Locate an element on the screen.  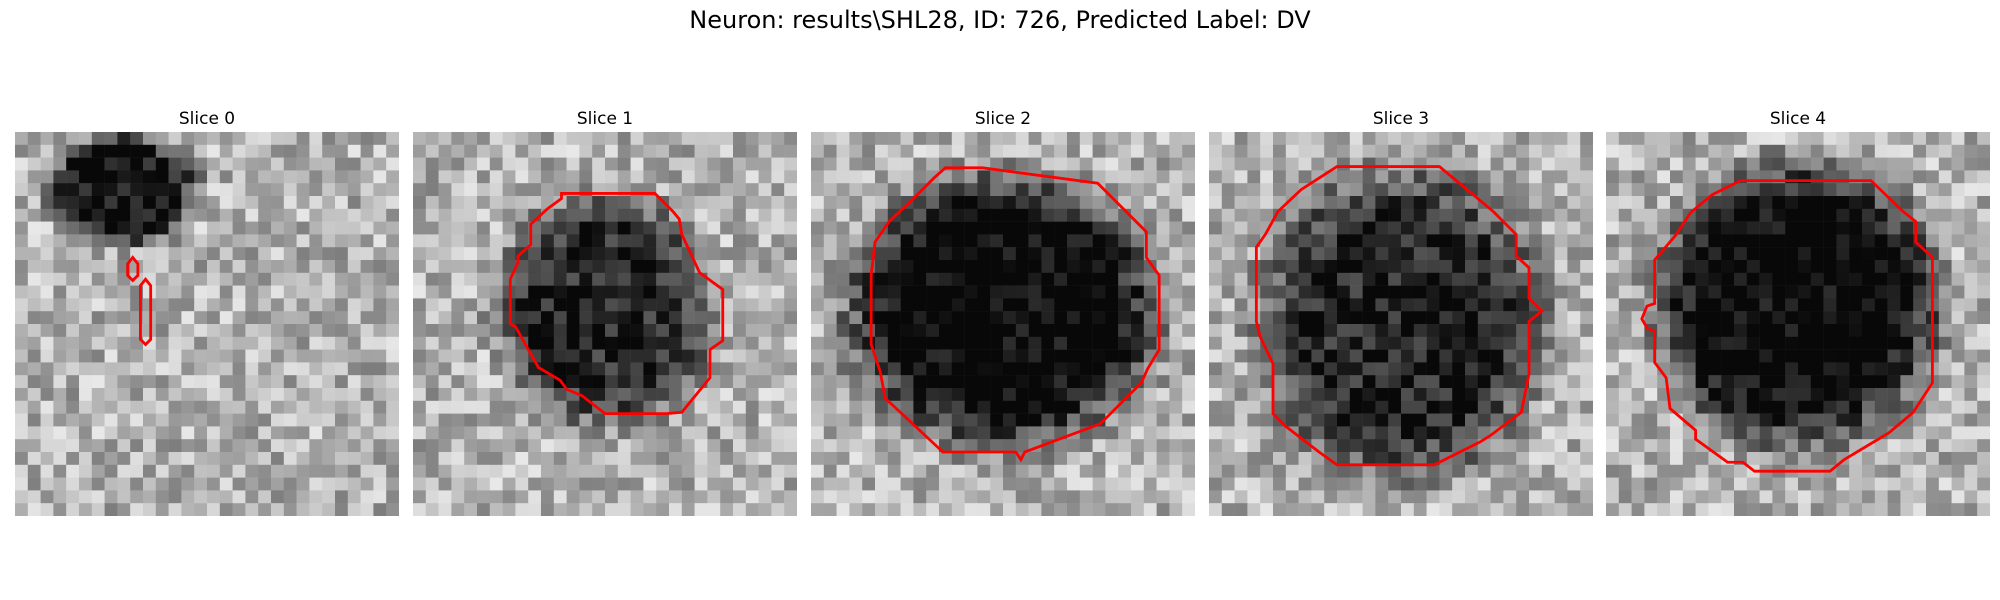
panel-title: Slice 0 is located at coordinates (207, 119).